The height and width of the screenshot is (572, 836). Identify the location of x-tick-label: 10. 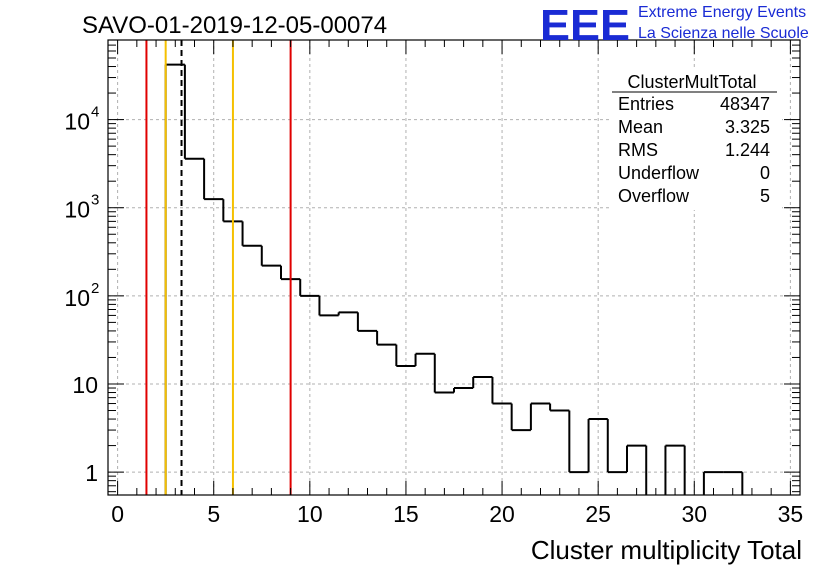
(310, 514).